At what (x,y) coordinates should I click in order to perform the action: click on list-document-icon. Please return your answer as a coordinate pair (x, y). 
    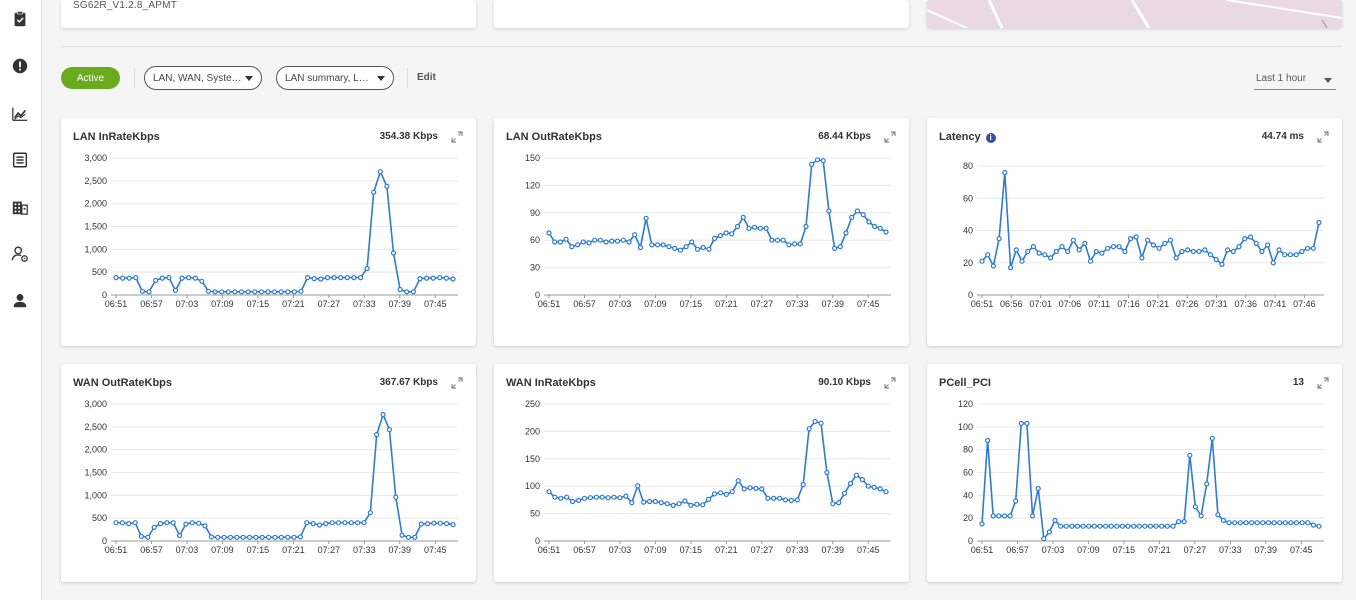
    Looking at the image, I should click on (20, 160).